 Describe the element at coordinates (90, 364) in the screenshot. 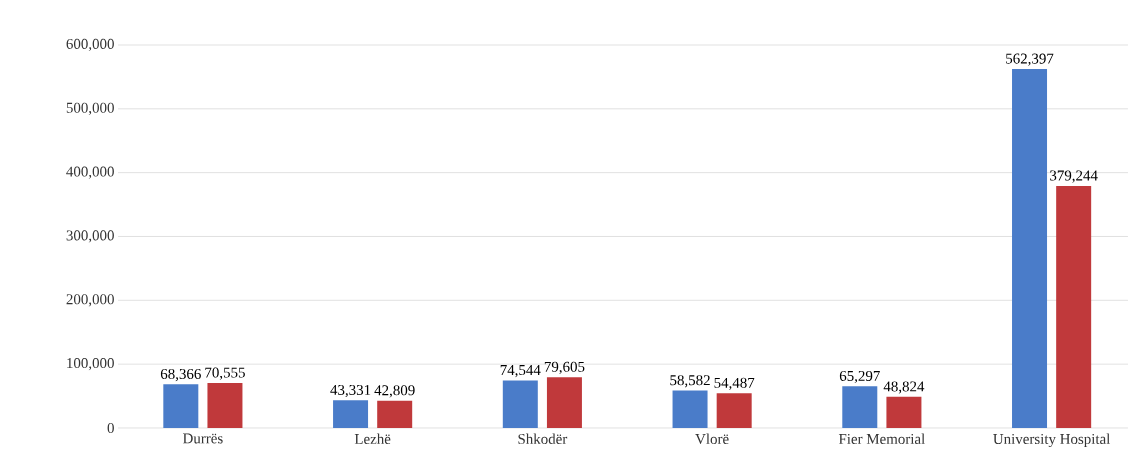

I see `y-tick-label: 100,000` at that location.